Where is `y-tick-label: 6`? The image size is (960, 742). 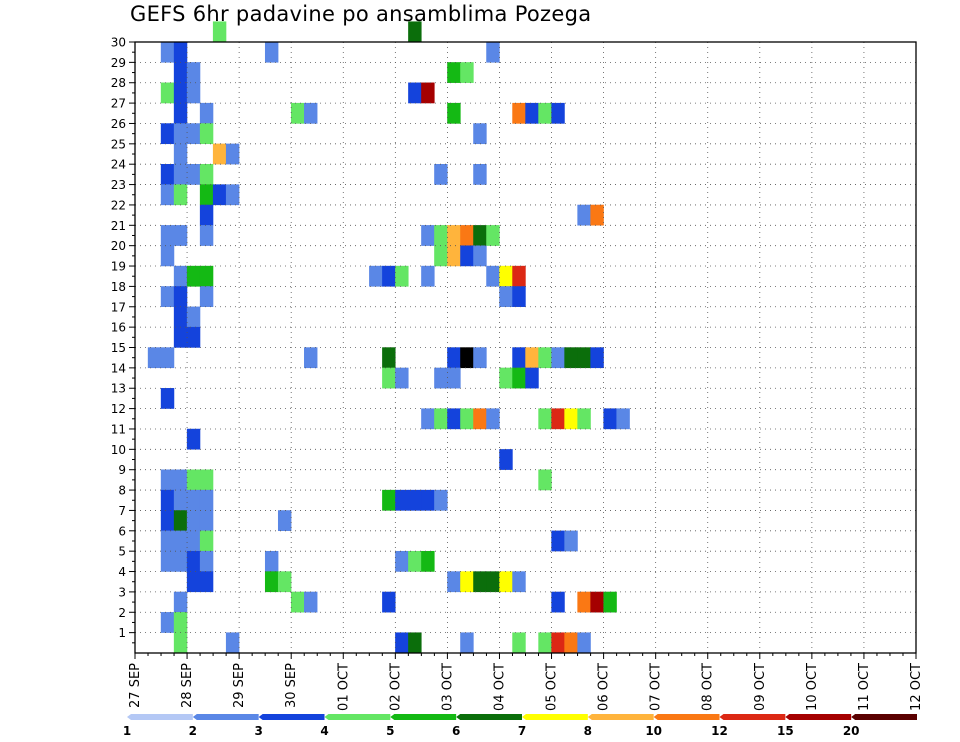
y-tick-label: 6 is located at coordinates (122, 531).